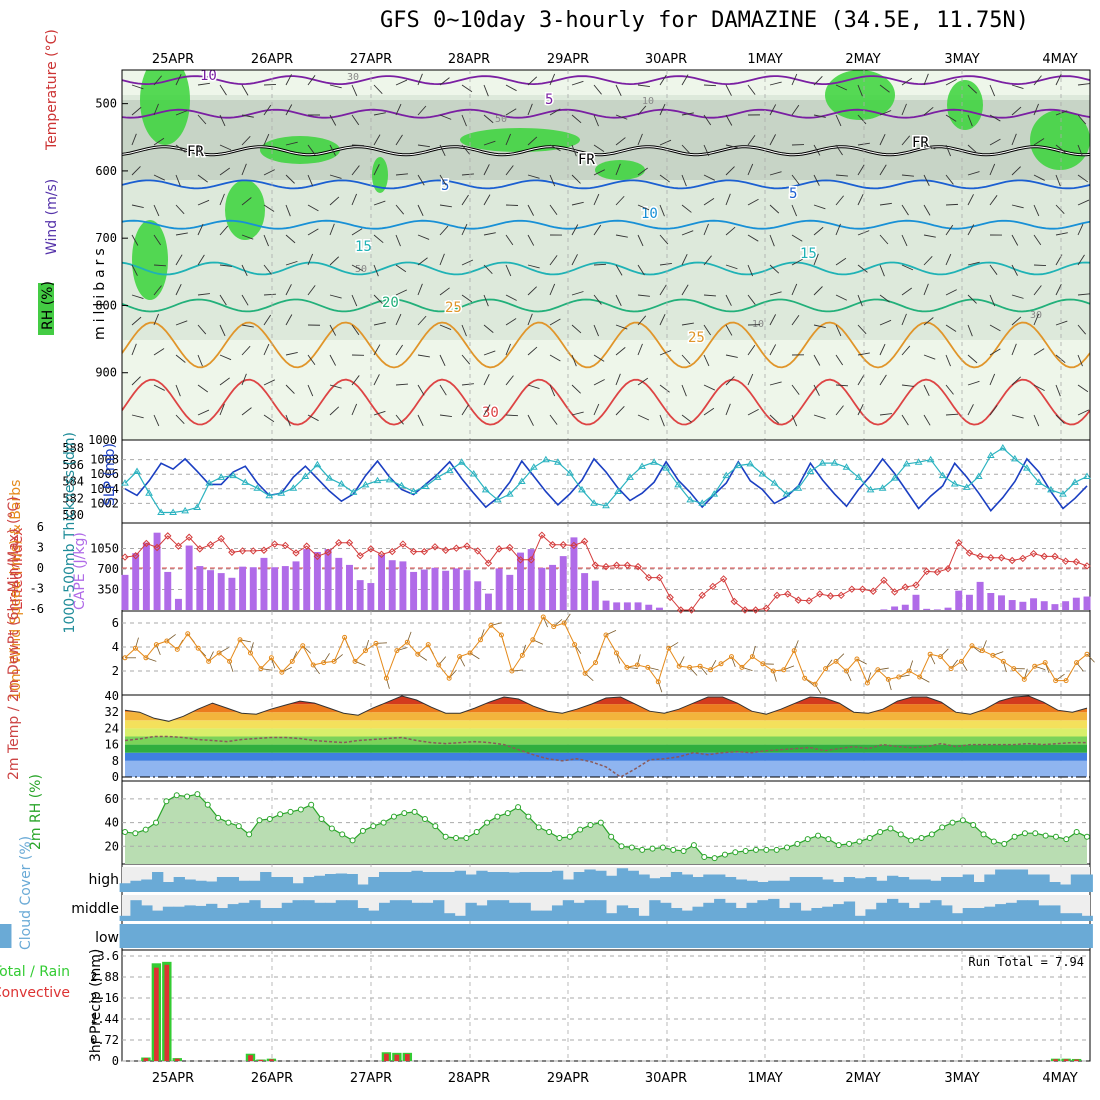 This screenshot has height=1100, width=1100. Describe the element at coordinates (112, 696) in the screenshot. I see `temp-tick-label: 40` at that location.